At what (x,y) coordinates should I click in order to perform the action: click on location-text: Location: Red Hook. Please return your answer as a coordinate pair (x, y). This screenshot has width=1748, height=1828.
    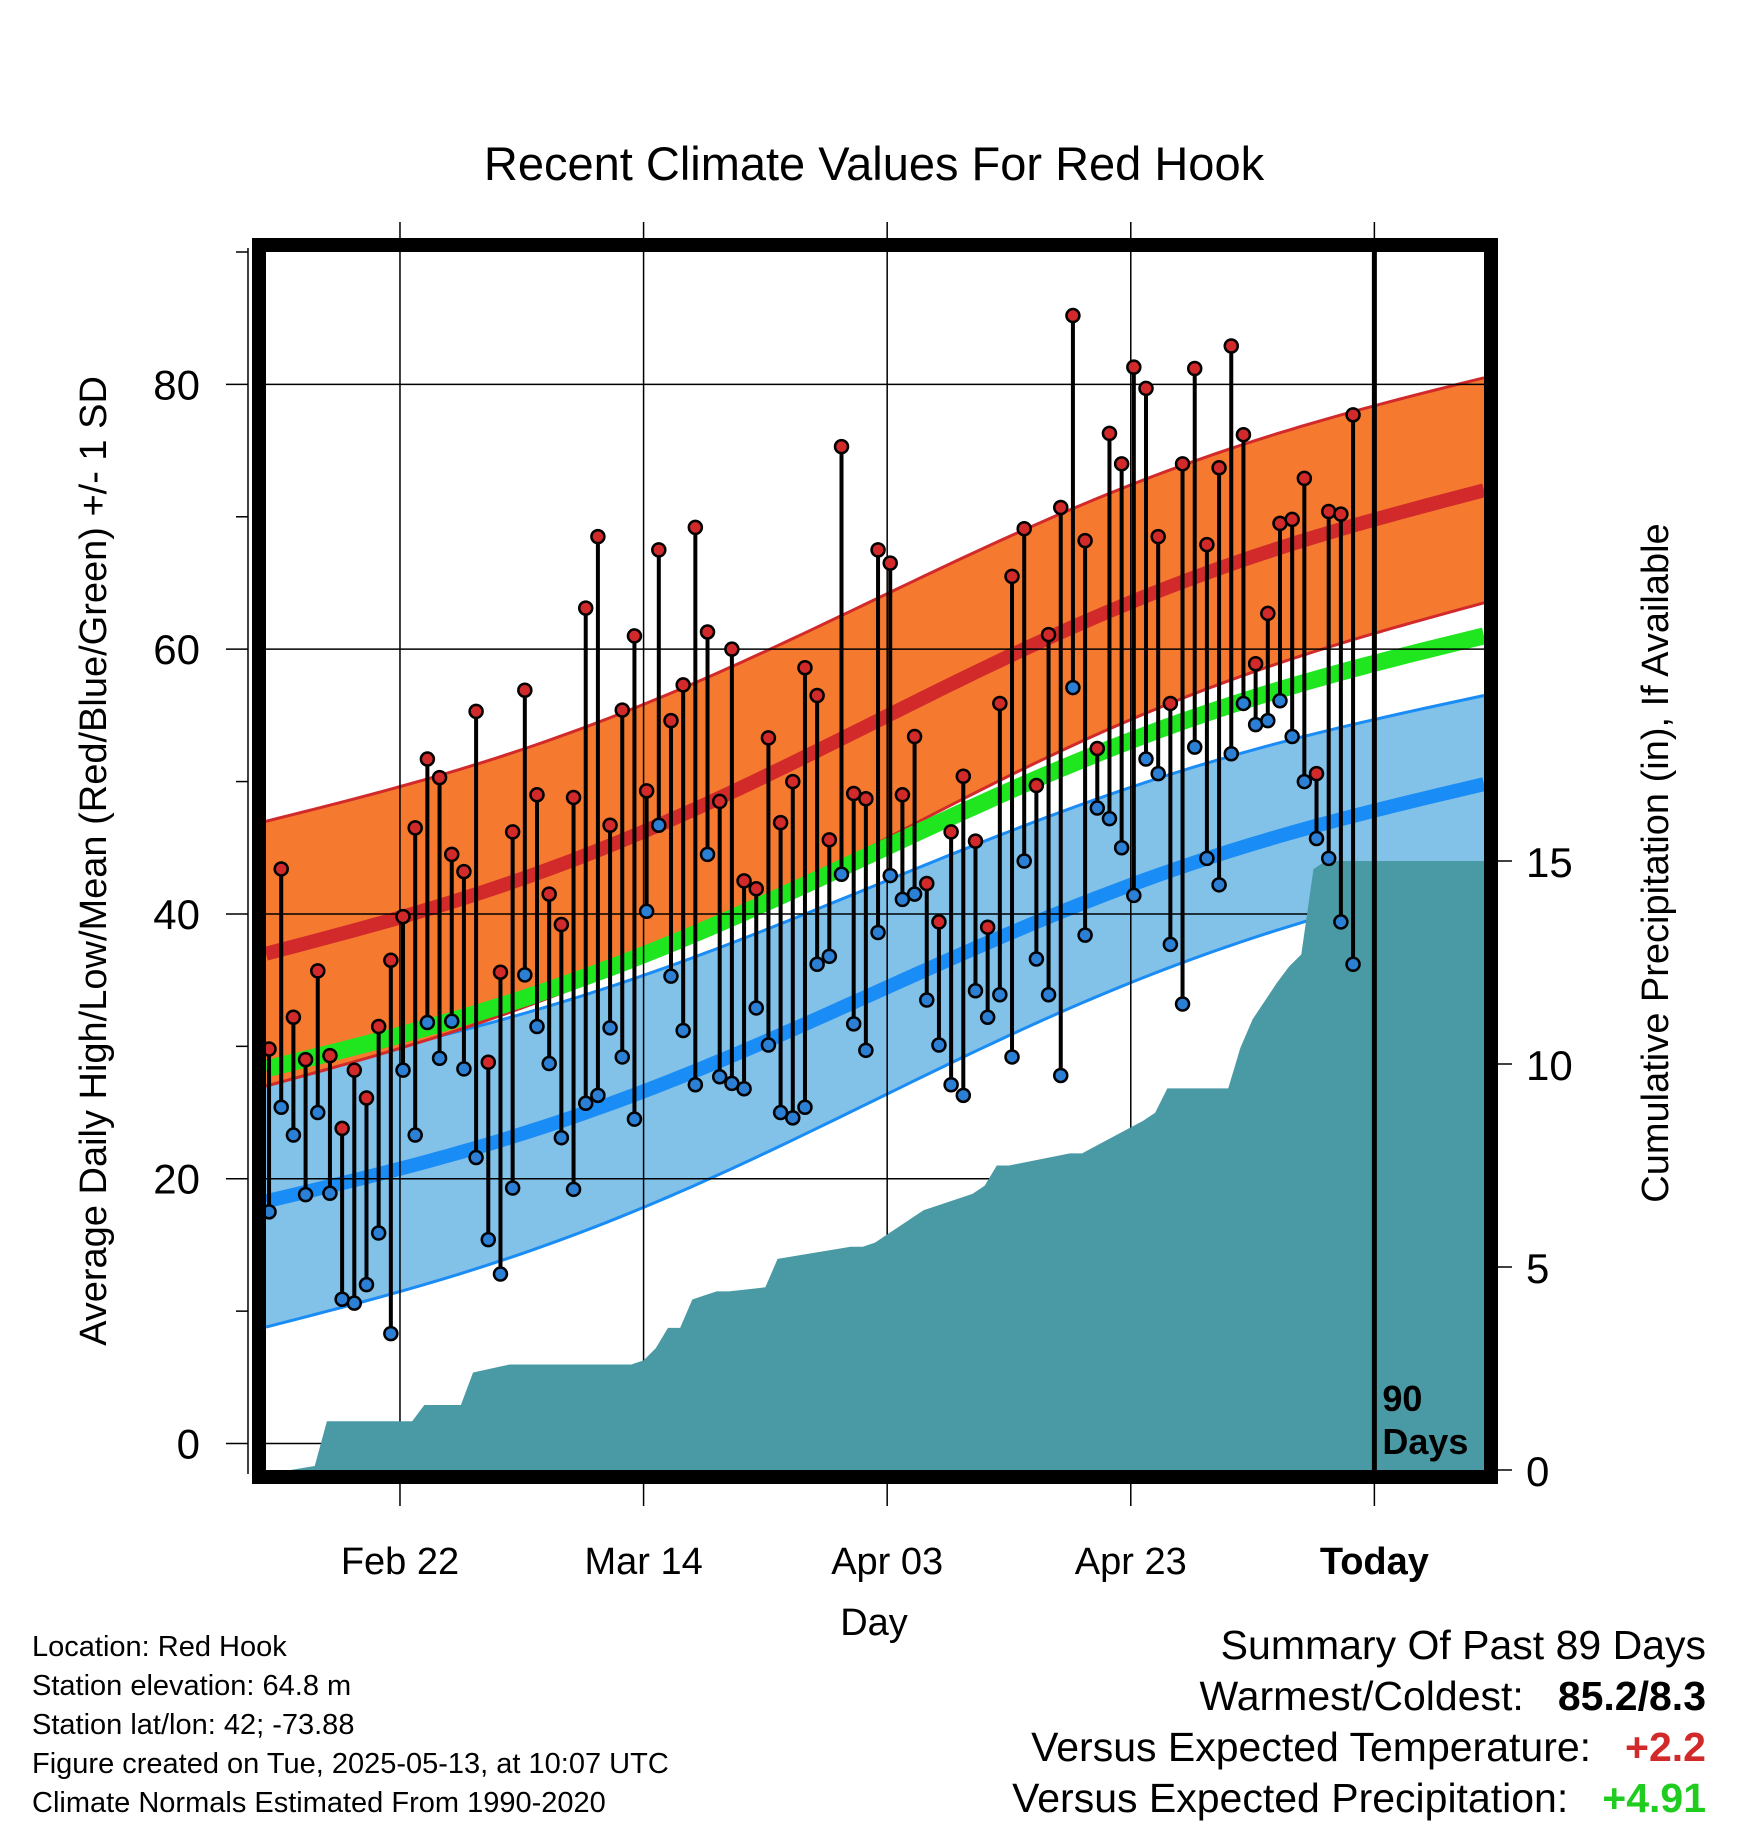
    Looking at the image, I should click on (159, 1647).